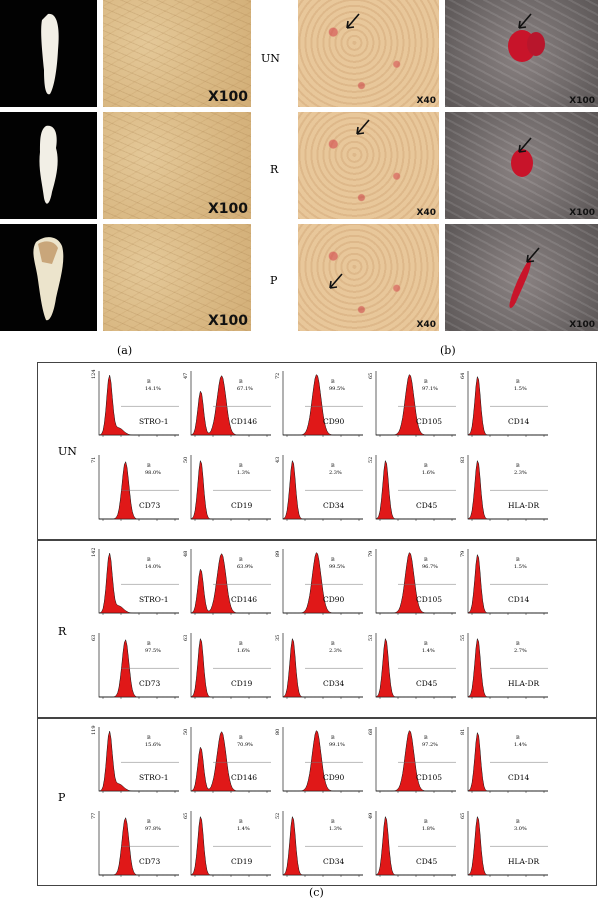 Image resolution: width=600 pixels, height=917 pixels. Describe the element at coordinates (521, 277) in the screenshot. I see `alizarin-stain-image-p-x100: X100` at that location.